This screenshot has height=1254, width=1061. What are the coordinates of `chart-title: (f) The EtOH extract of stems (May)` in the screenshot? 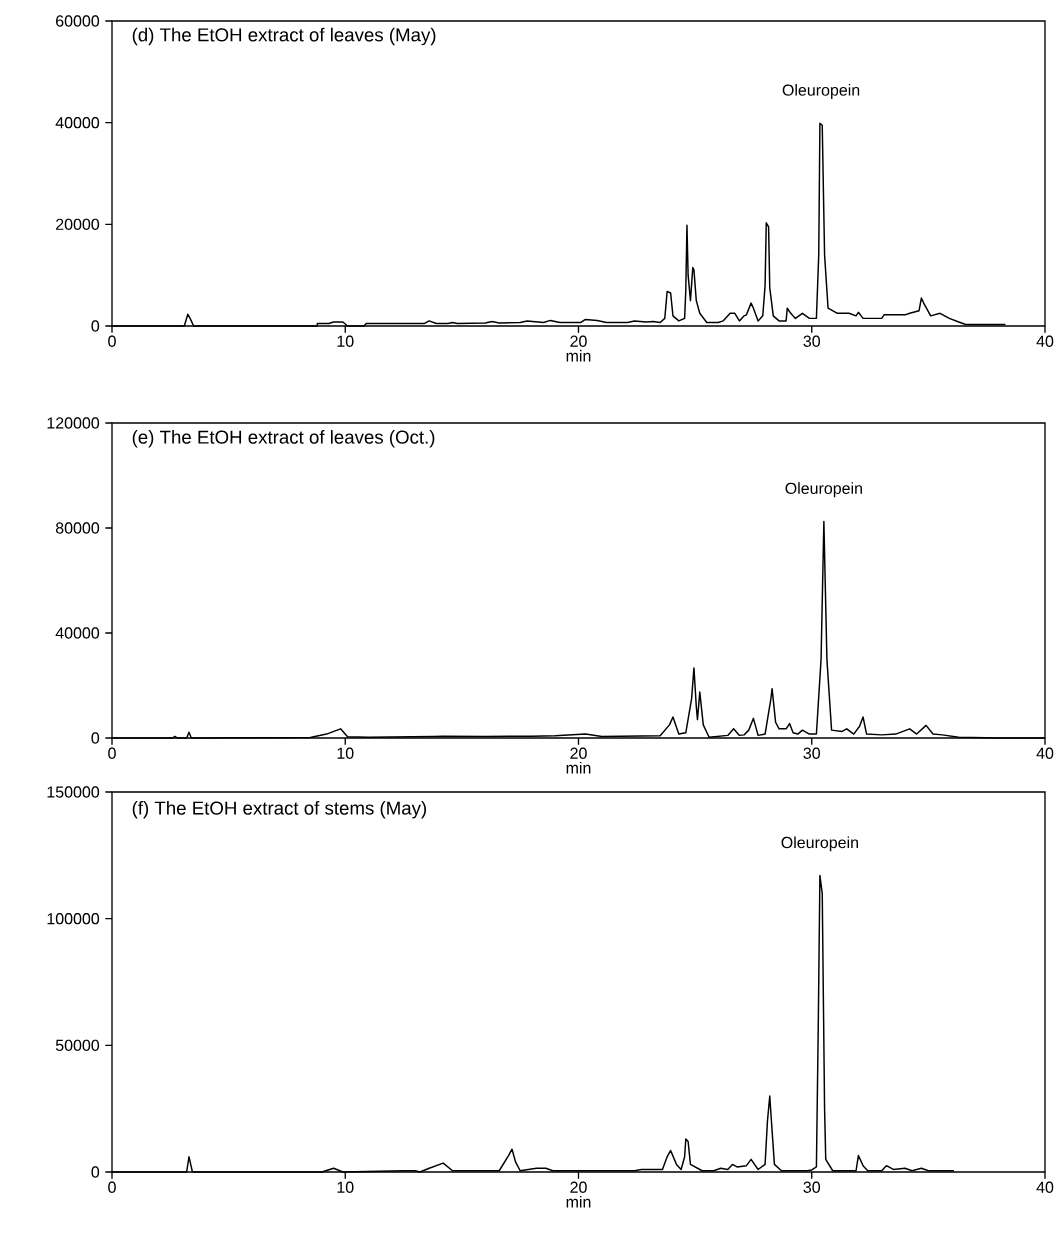 It's located at (279, 810).